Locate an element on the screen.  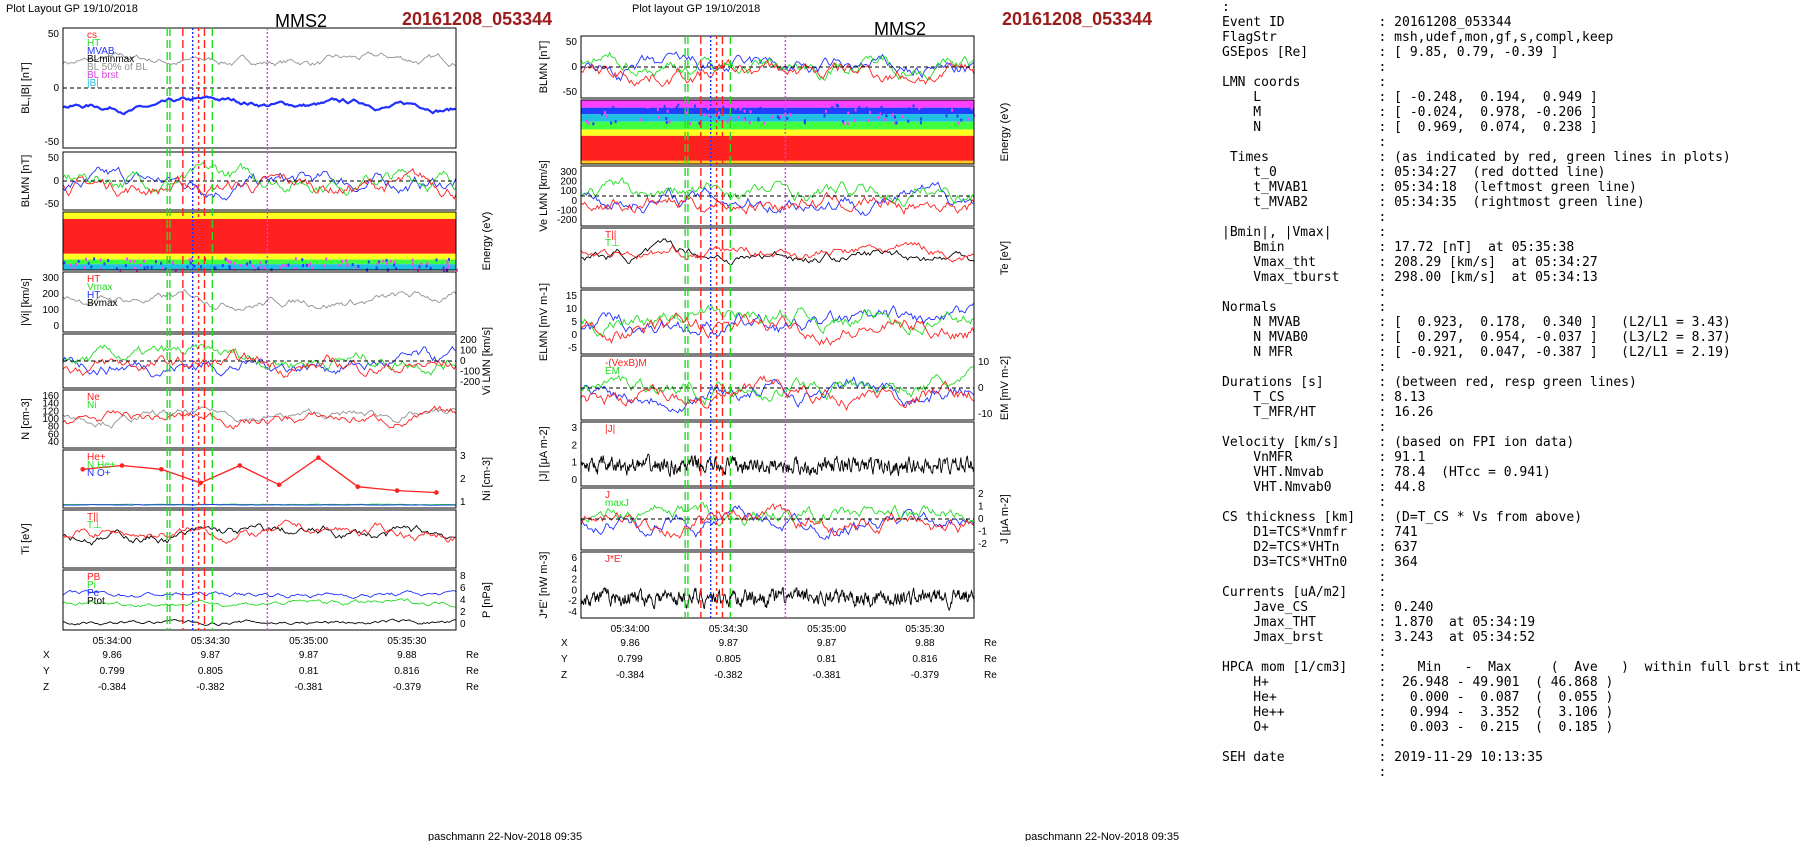
right-ELMN-frame is located at coordinates (777, 322).